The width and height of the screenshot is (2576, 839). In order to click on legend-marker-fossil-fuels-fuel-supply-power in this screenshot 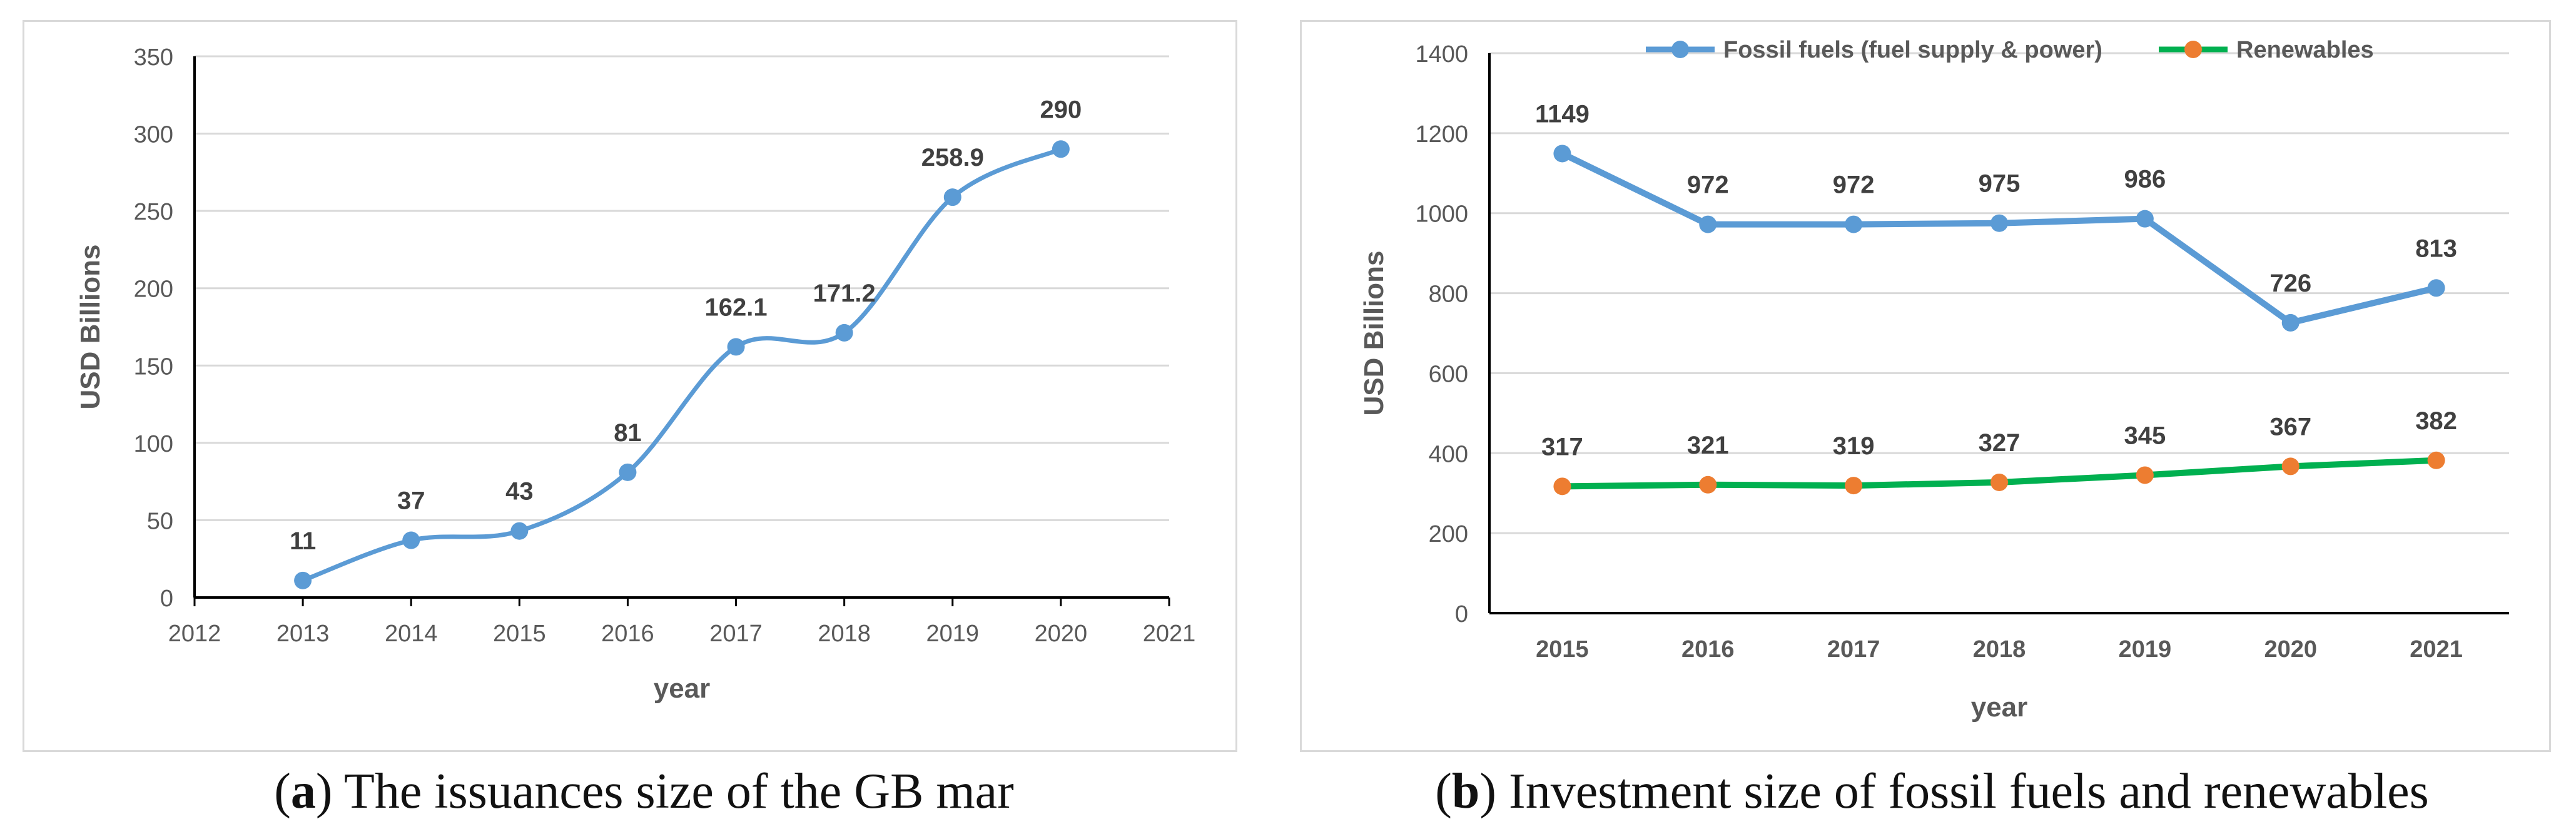, I will do `click(1680, 50)`.